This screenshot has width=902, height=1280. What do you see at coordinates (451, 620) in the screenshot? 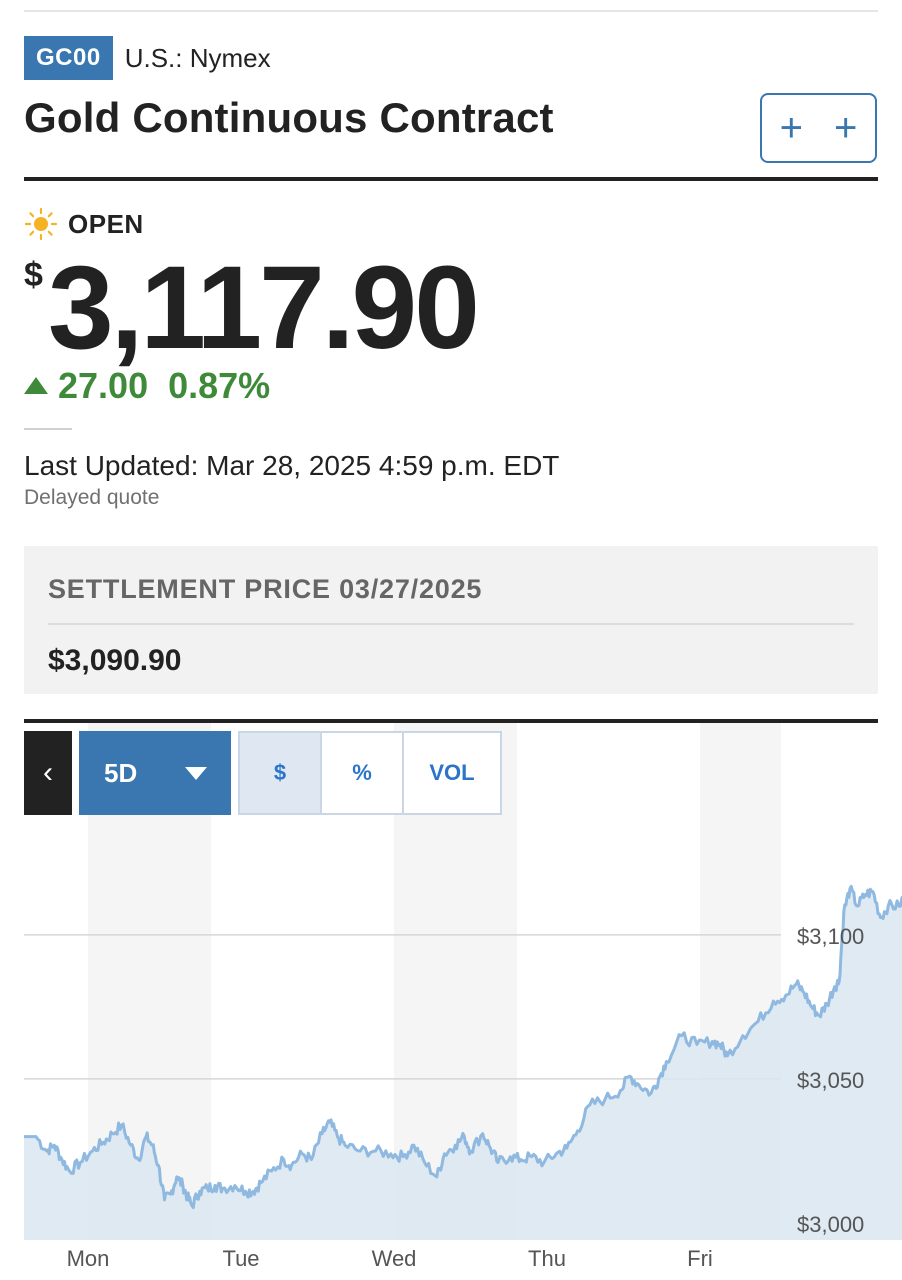
I see `settlement-panel: SETTLEMENT PRICE 03/27/2025 $3,090.90` at bounding box center [451, 620].